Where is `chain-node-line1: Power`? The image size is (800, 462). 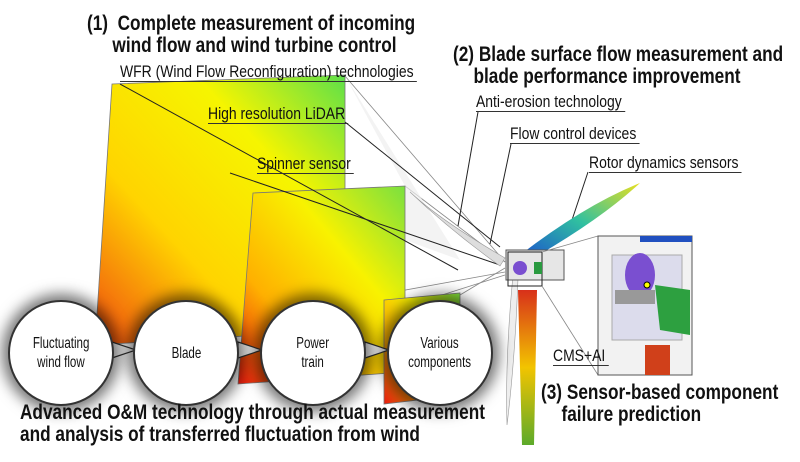
chain-node-line1: Power is located at coordinates (313, 343).